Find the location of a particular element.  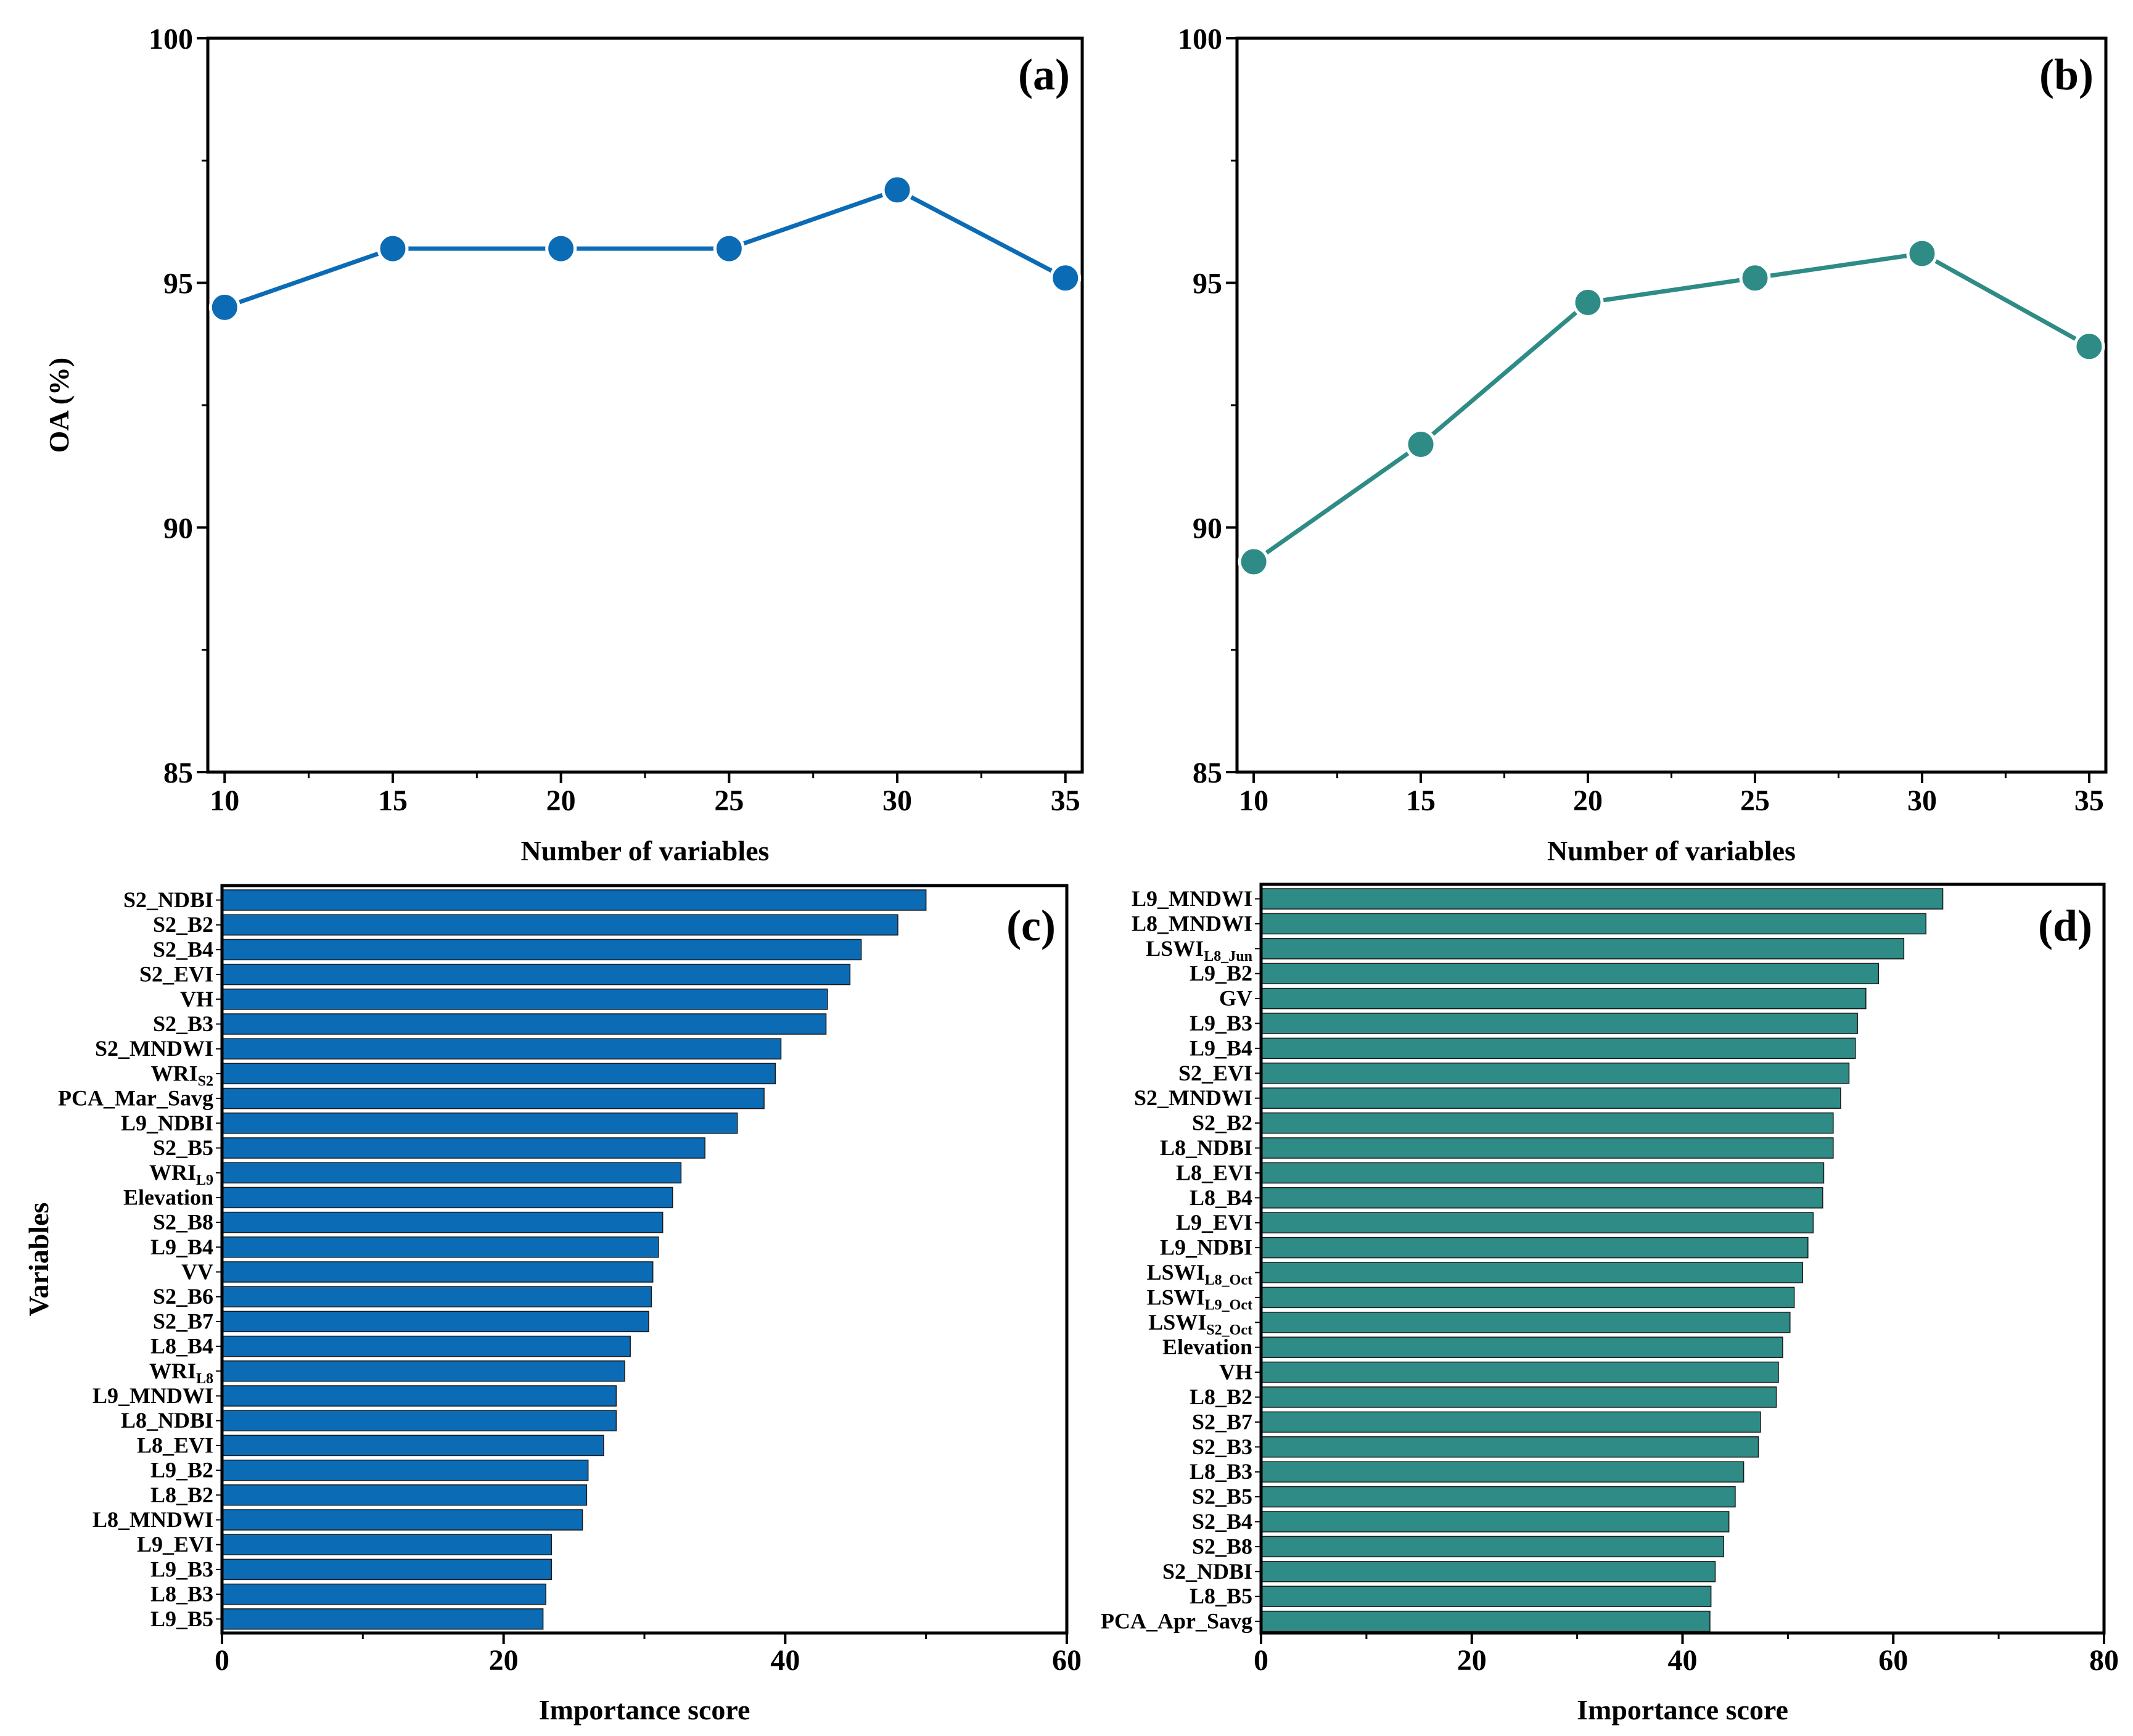

y-axis-label: OA (%) is located at coordinates (59, 405).